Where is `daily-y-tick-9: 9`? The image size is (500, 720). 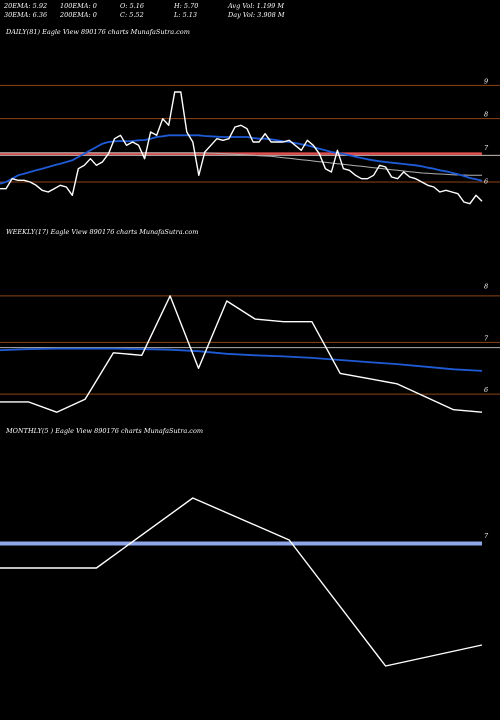
daily-y-tick-9: 9 is located at coordinates (486, 81).